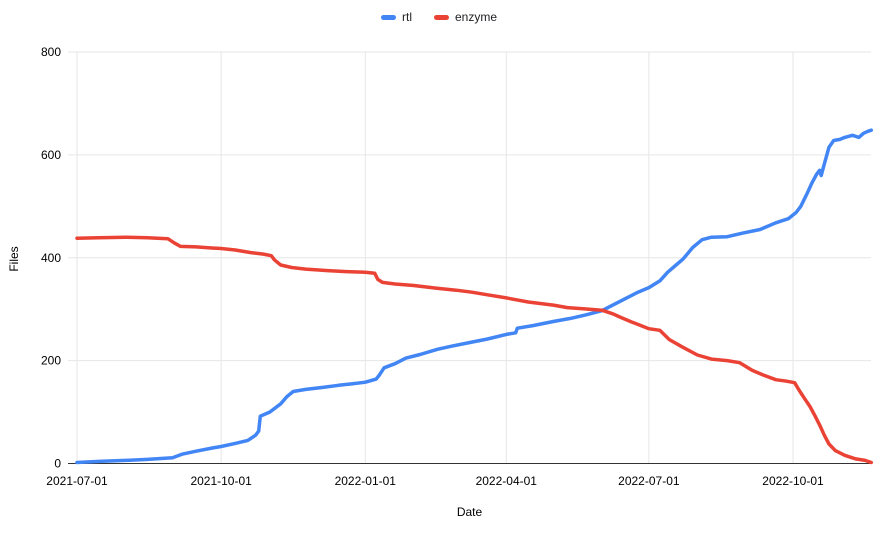 This screenshot has width=878, height=537. I want to click on x-tick-label: 2021-07-01, so click(77, 481).